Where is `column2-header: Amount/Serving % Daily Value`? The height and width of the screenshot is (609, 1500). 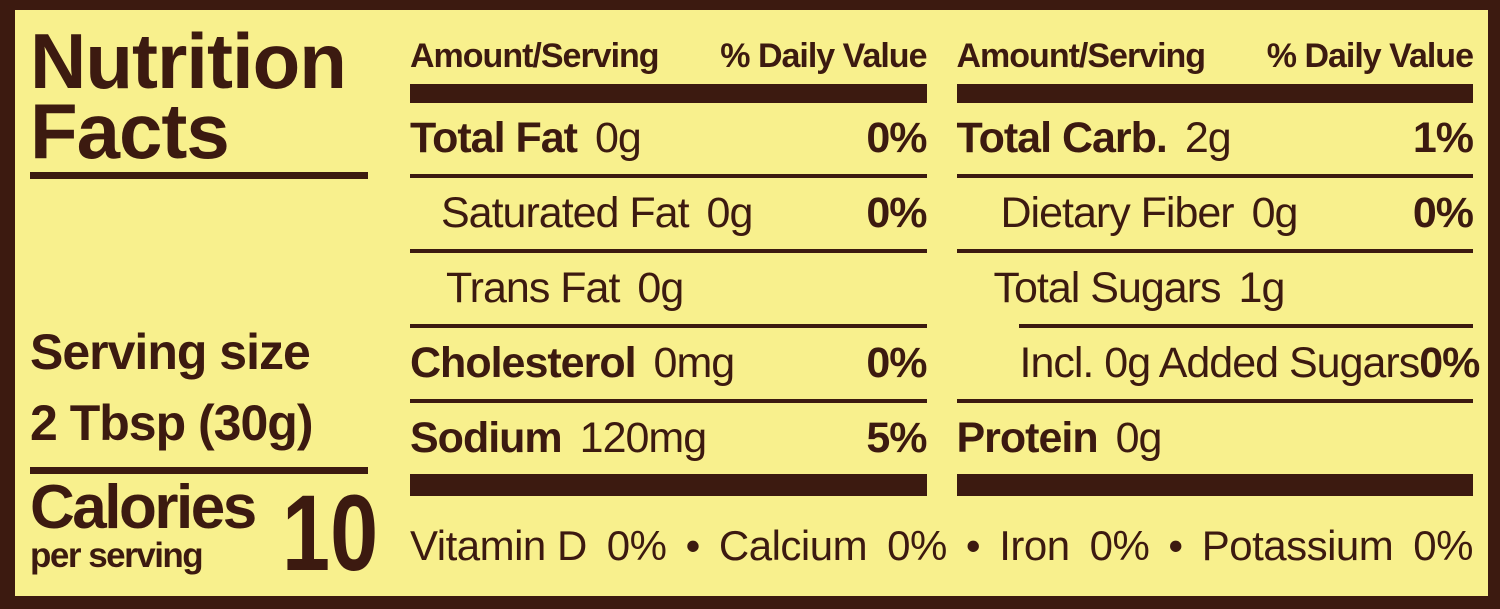 column2-header: Amount/Serving % Daily Value is located at coordinates (1215, 47).